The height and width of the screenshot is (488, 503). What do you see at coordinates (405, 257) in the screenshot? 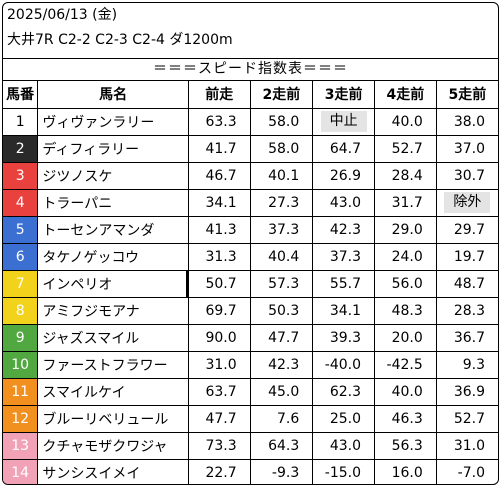
I see `speed-index-4: 24.0` at bounding box center [405, 257].